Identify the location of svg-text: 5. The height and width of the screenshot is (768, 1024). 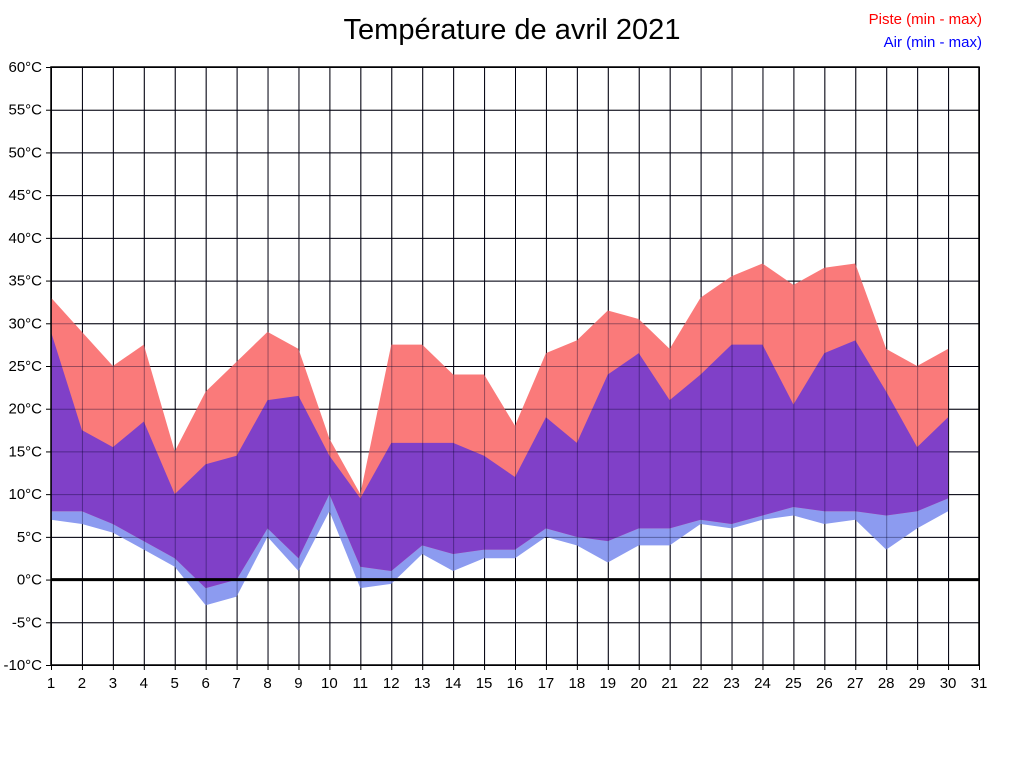
(175, 683).